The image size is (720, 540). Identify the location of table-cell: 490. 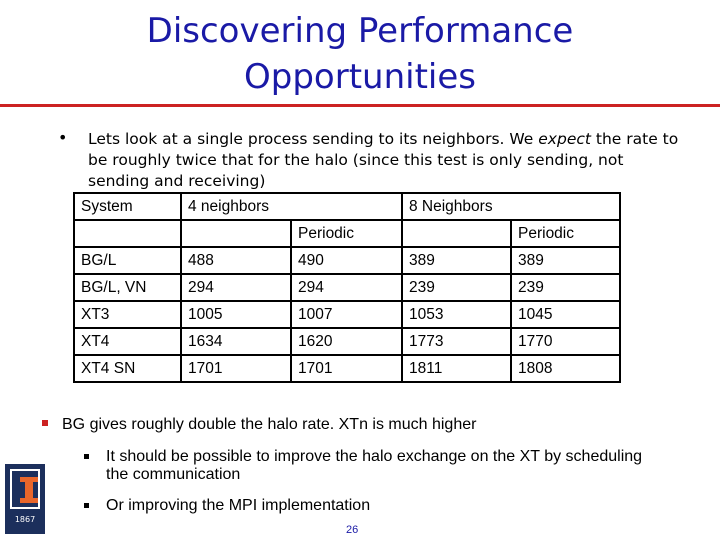
(346, 260).